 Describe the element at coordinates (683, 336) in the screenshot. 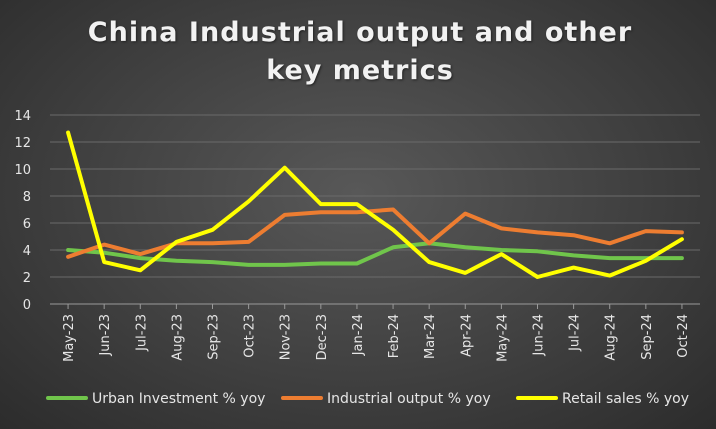

I see `x-tick-label: Oct-24` at that location.